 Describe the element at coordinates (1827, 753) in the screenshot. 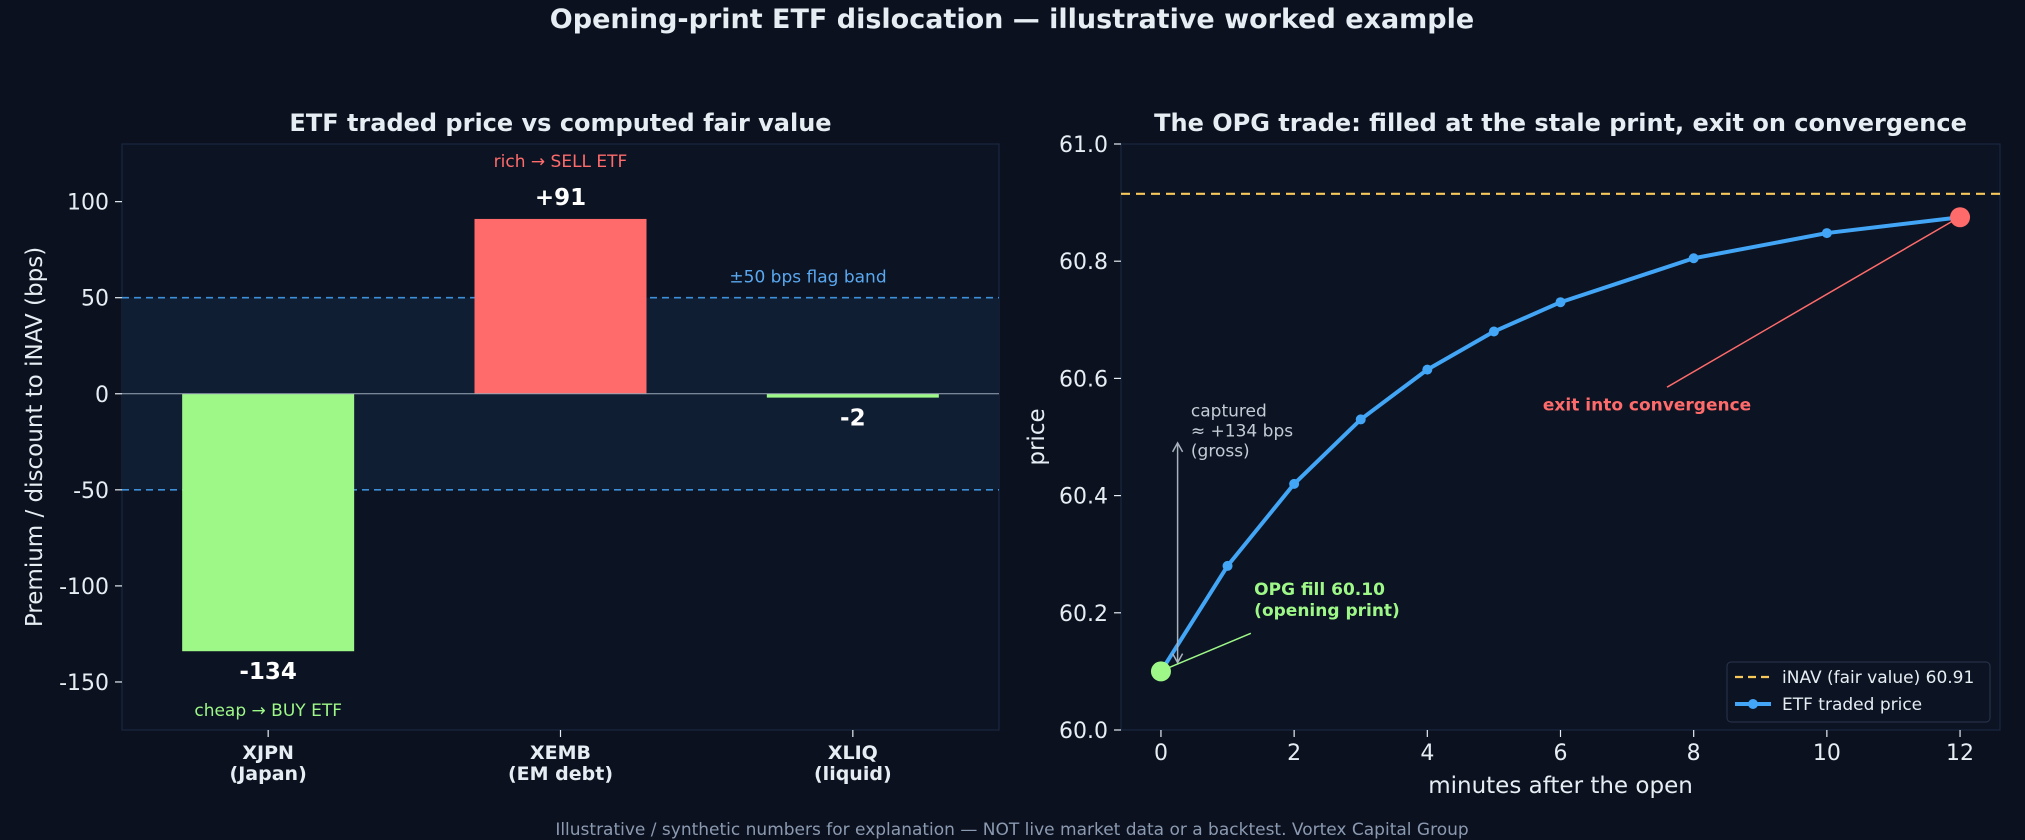

I see `x-tick-label: 10` at that location.